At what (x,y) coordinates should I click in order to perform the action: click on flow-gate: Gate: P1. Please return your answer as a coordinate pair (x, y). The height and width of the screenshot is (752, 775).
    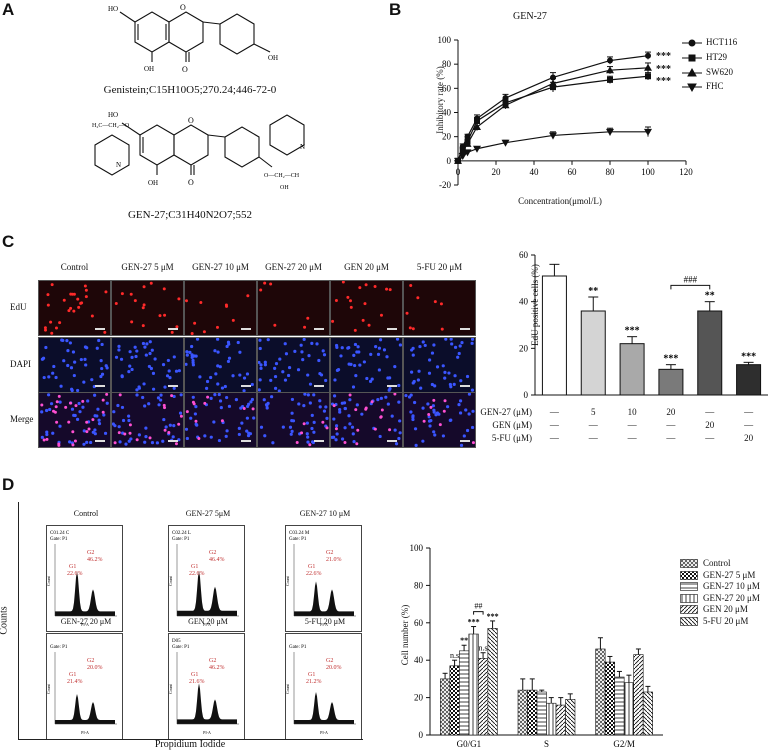
    Looking at the image, I should click on (59, 647).